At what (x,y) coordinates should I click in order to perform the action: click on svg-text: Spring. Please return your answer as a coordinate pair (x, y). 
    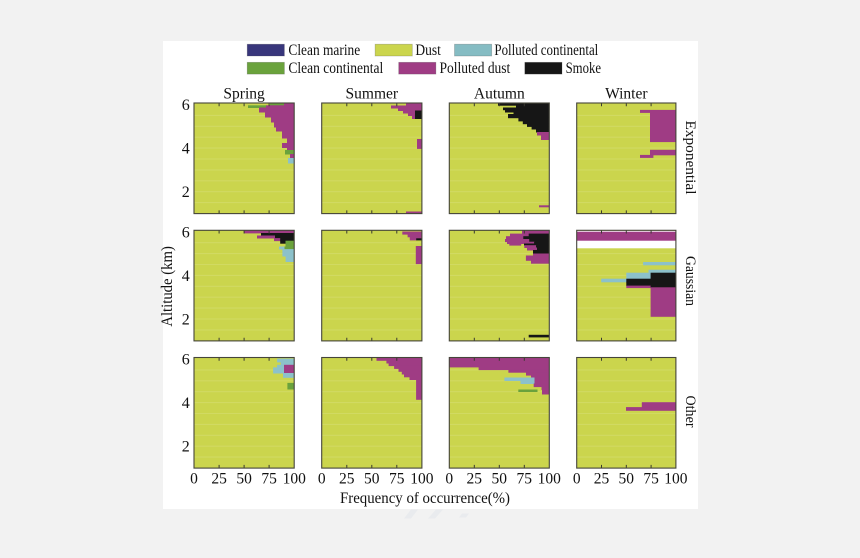
    Looking at the image, I should click on (244, 94).